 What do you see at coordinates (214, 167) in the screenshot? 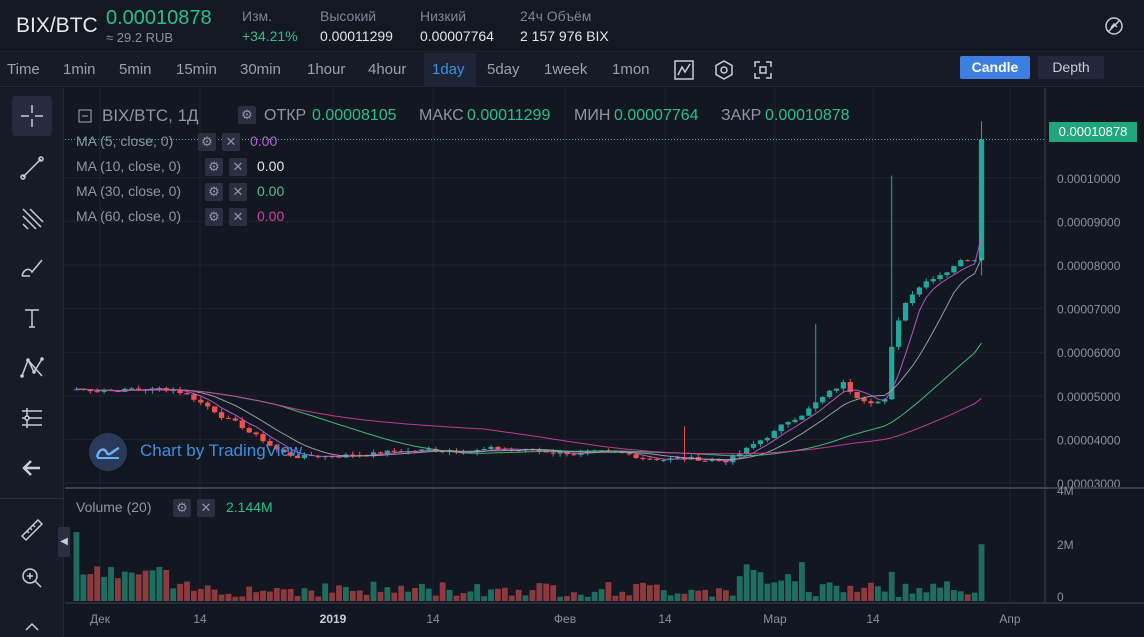
I see `ma-10-settings-icon: ⚙` at bounding box center [214, 167].